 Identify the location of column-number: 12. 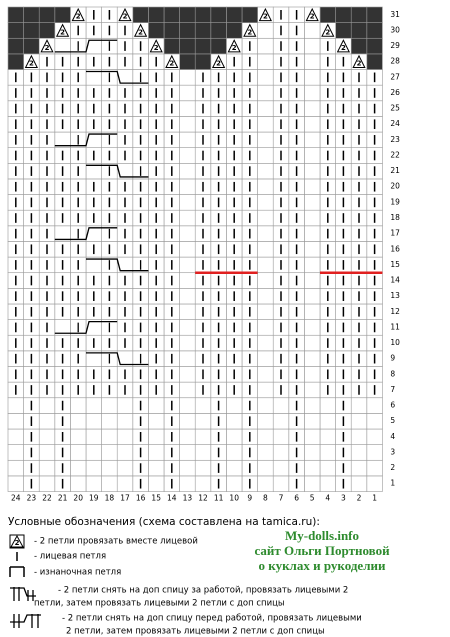
(203, 498).